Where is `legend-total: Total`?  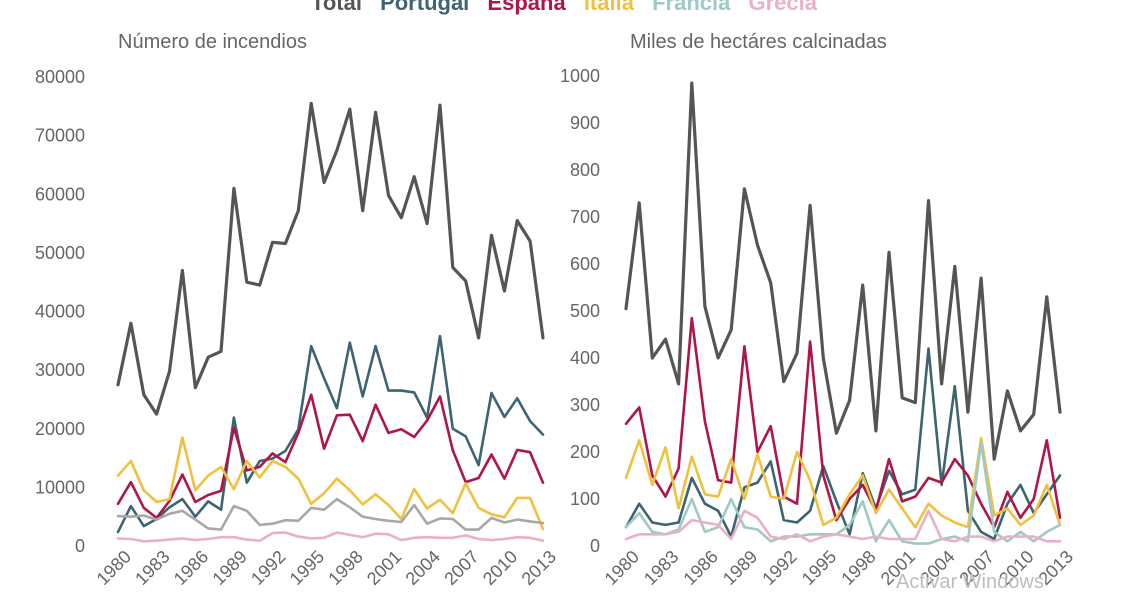
legend-total: Total is located at coordinates (336, 7).